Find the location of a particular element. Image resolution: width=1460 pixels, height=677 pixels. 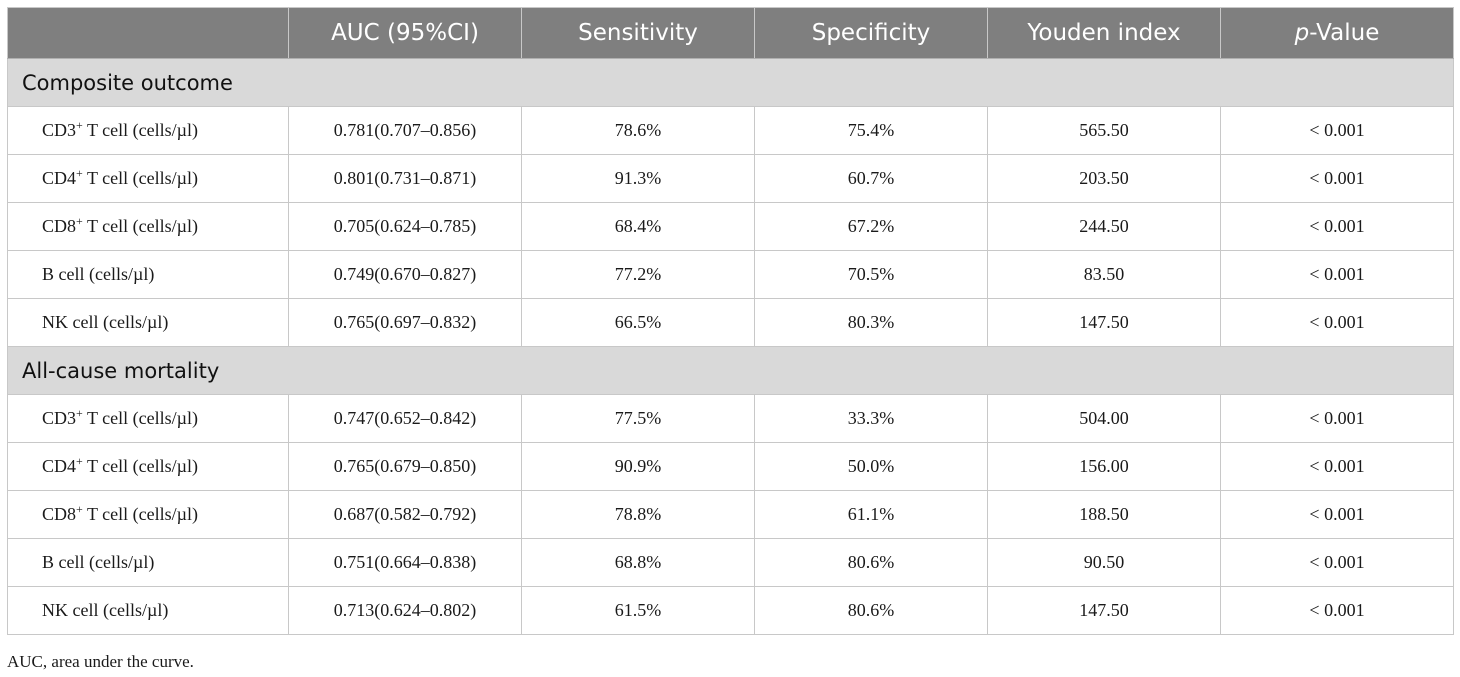

cell-specificity: 33.3% is located at coordinates (871, 418).